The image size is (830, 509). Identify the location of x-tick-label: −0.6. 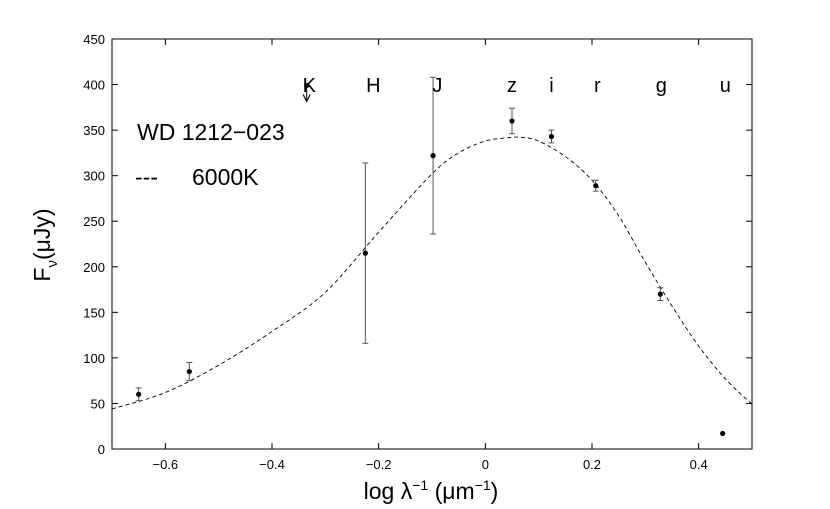
(165, 464).